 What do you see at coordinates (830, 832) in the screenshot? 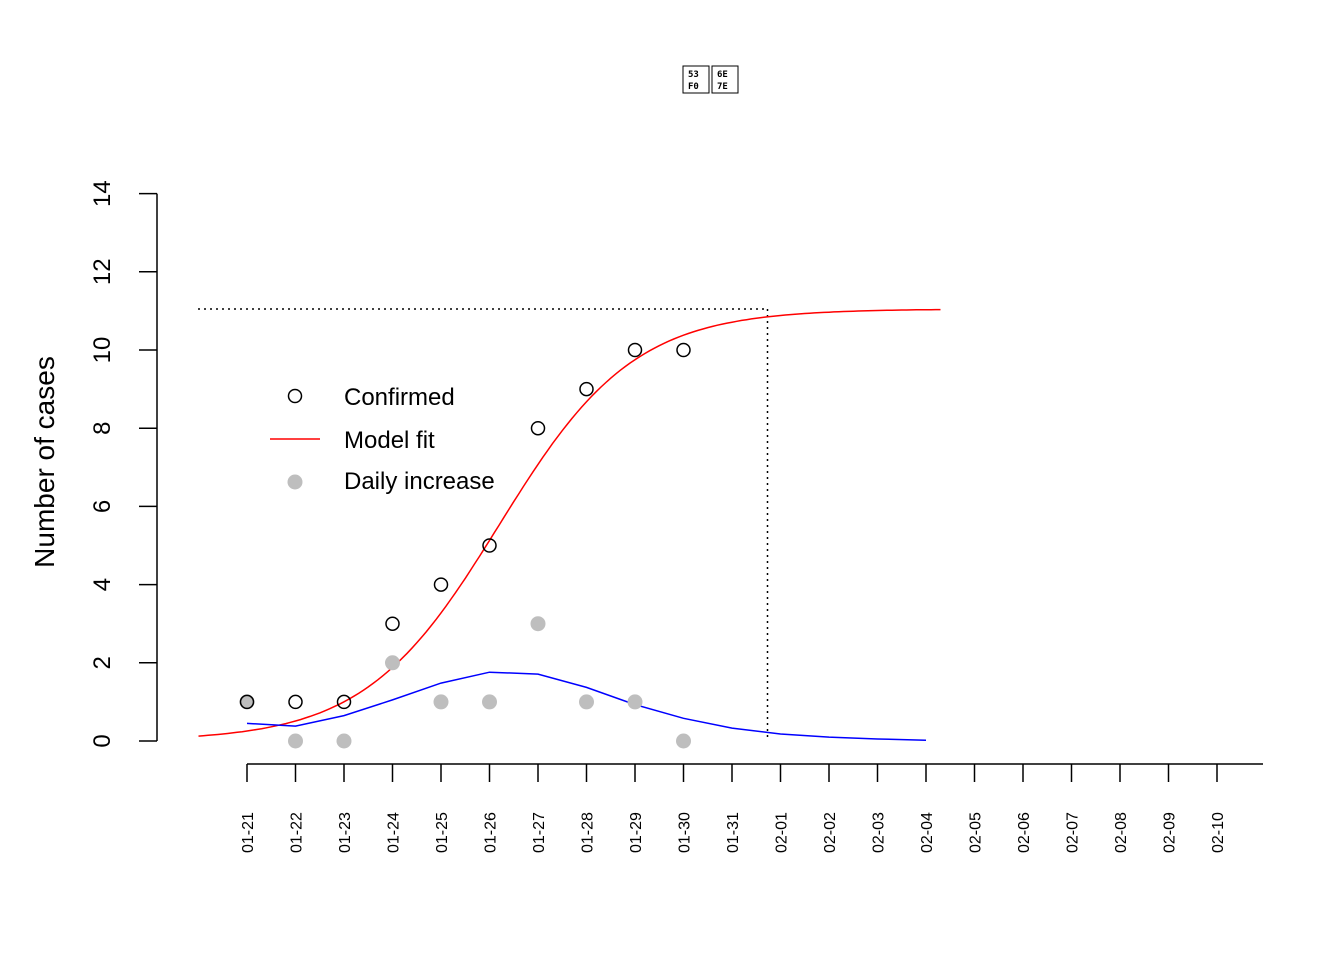
I see `x-tick-label: 02-02` at bounding box center [830, 832].